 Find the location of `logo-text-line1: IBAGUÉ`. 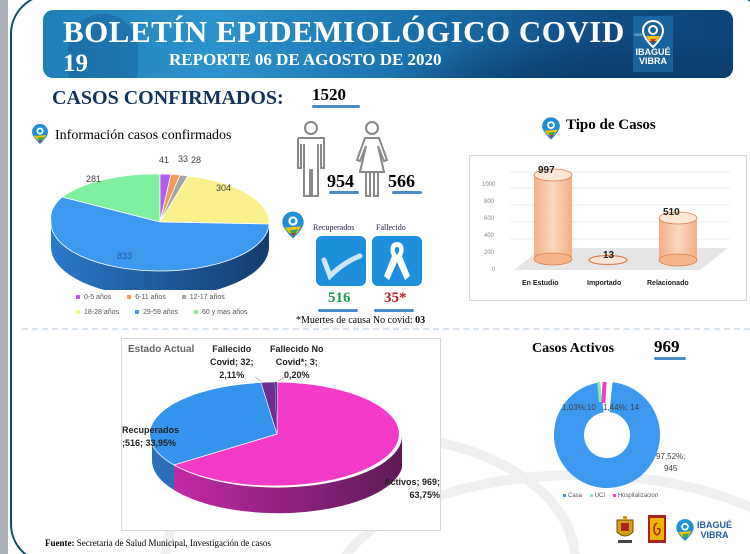

logo-text-line1: IBAGUÉ is located at coordinates (653, 52).